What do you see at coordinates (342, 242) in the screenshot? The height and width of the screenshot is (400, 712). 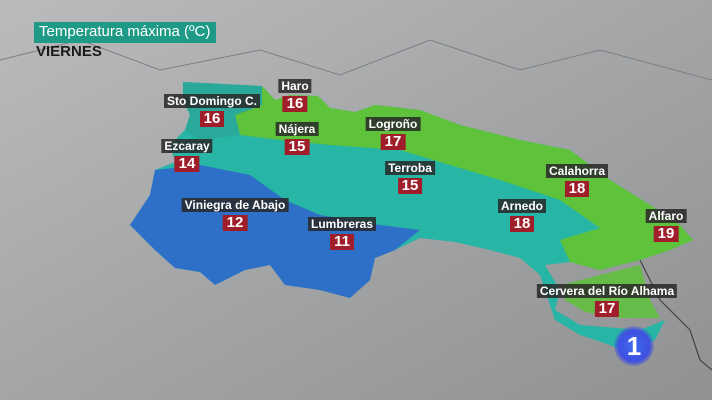 I see `city-temp: 11` at bounding box center [342, 242].